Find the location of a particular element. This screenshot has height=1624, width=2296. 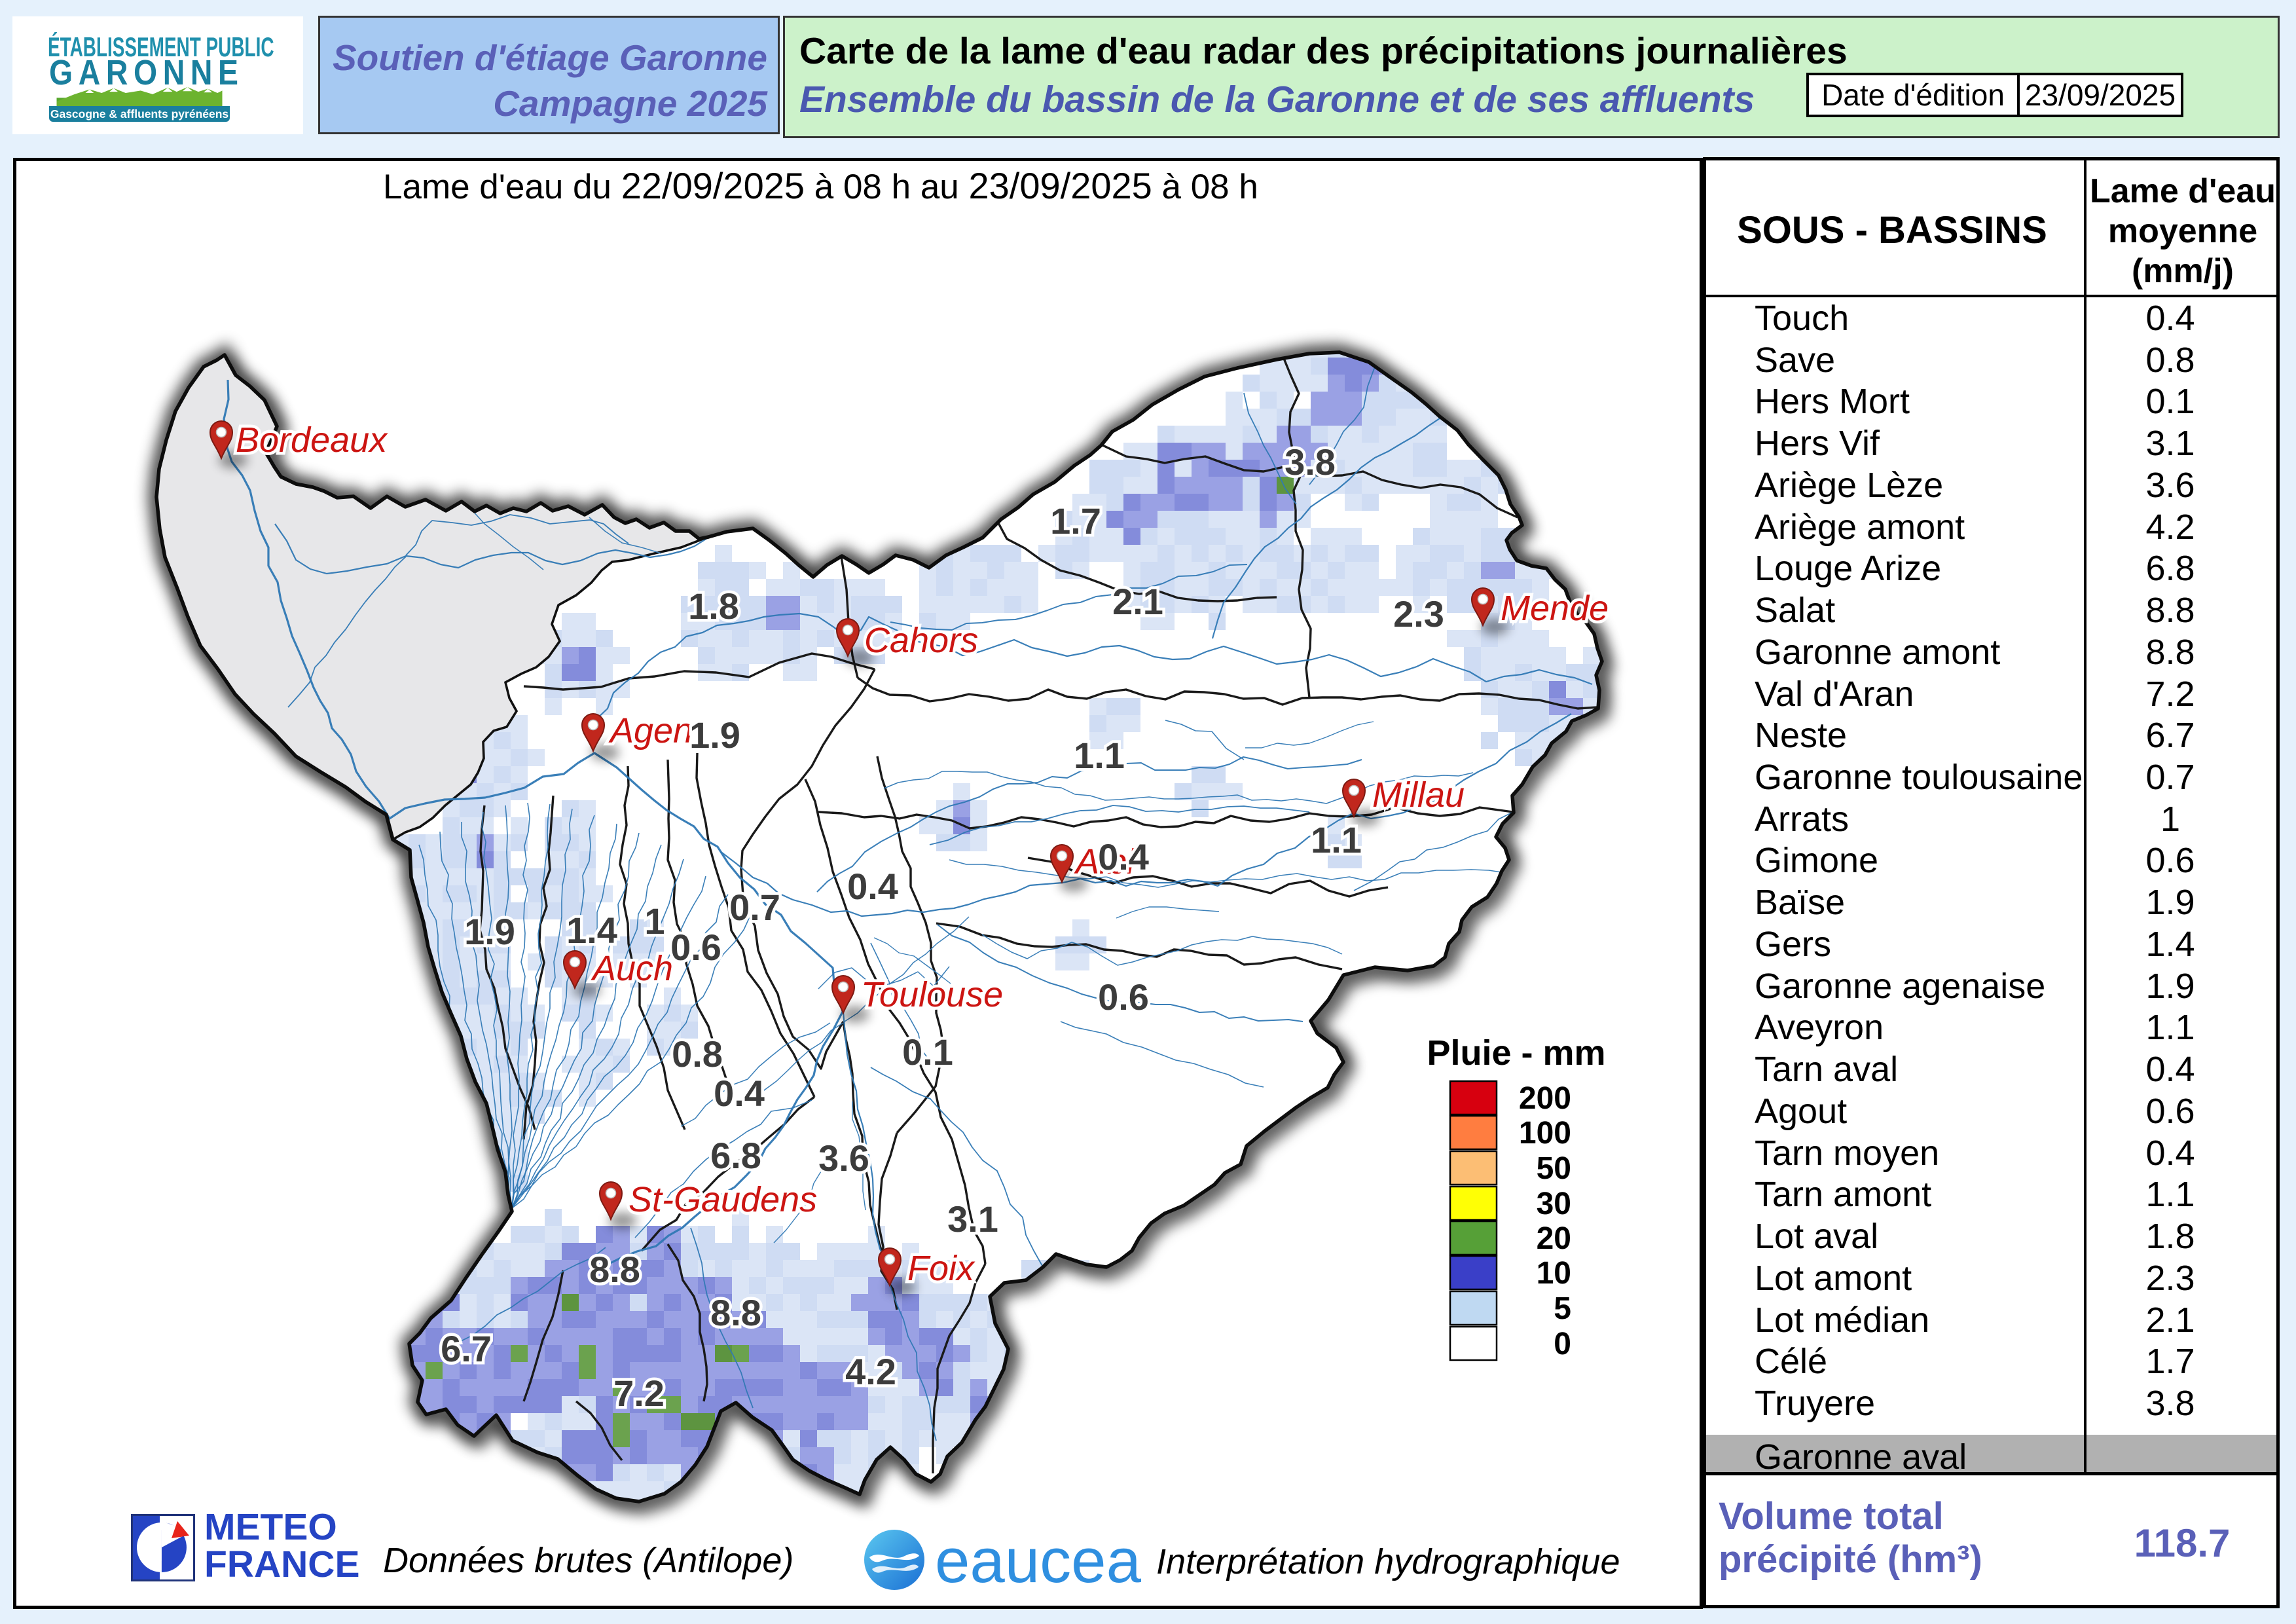

svg-text: 3.1 is located at coordinates (972, 1219).